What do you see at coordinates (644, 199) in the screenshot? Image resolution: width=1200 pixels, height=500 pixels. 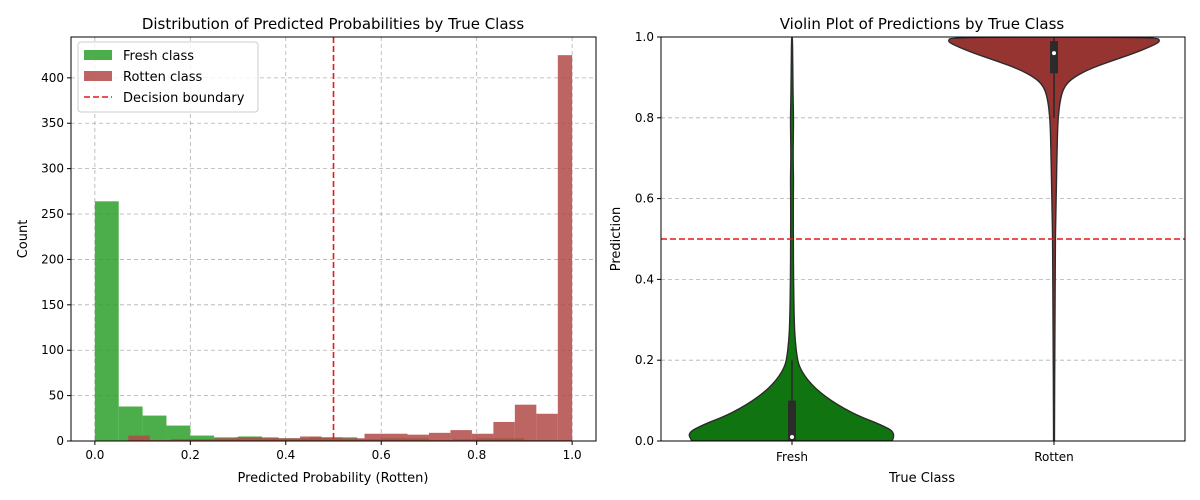 I see `violin-y-tick-label: 0.6` at bounding box center [644, 199].